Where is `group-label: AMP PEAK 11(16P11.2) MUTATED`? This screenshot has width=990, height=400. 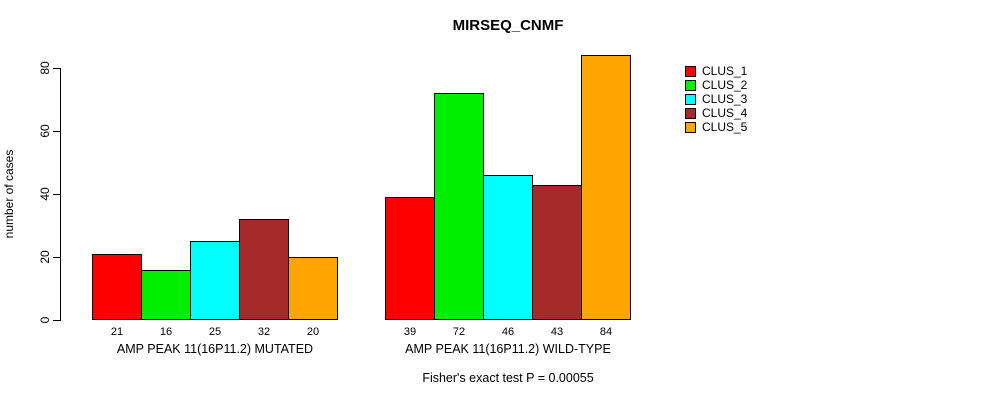
group-label: AMP PEAK 11(16P11.2) MUTATED is located at coordinates (215, 349).